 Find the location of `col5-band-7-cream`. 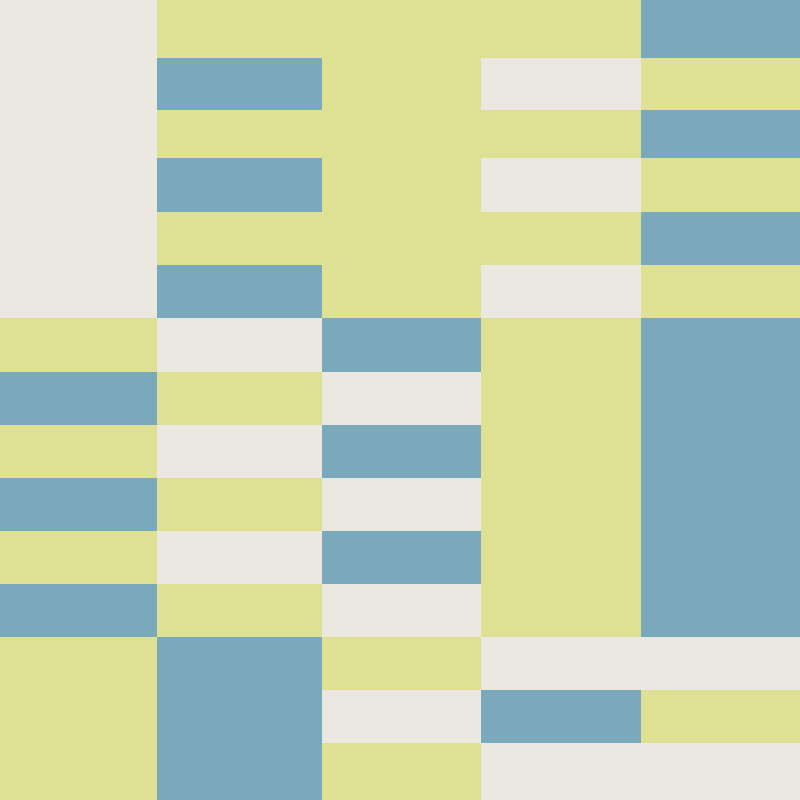

col5-band-7-cream is located at coordinates (720, 664).